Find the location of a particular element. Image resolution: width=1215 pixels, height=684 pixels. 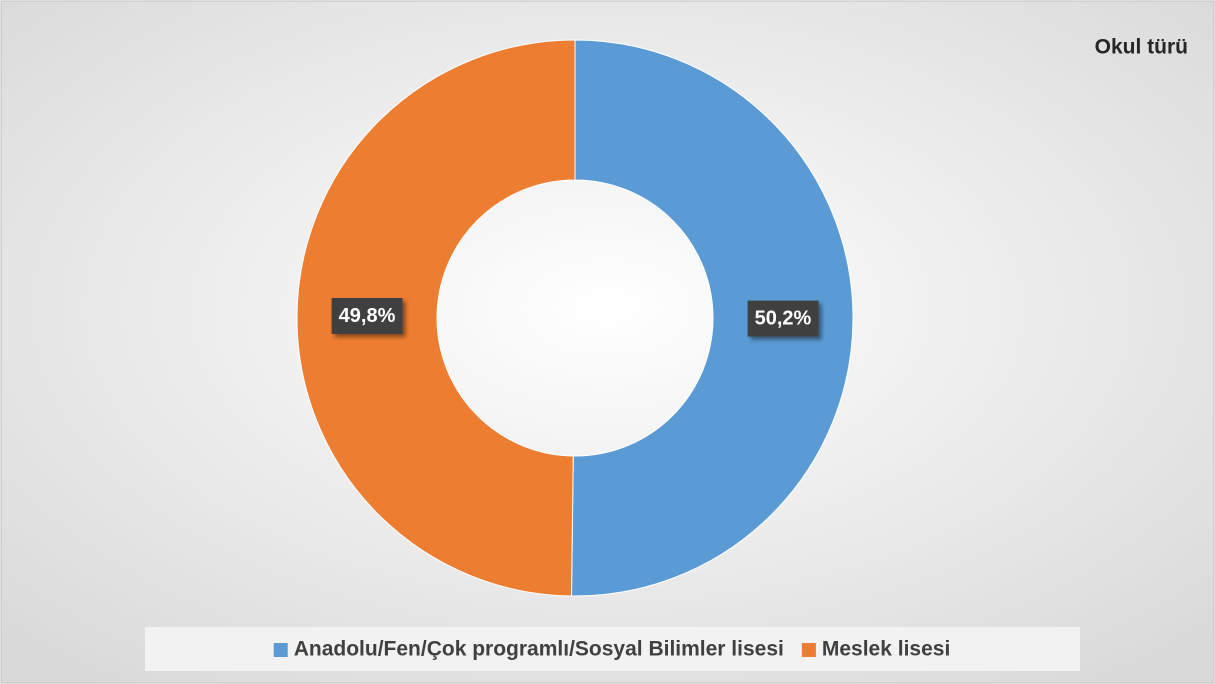

data-label: 49,8% is located at coordinates (367, 316).